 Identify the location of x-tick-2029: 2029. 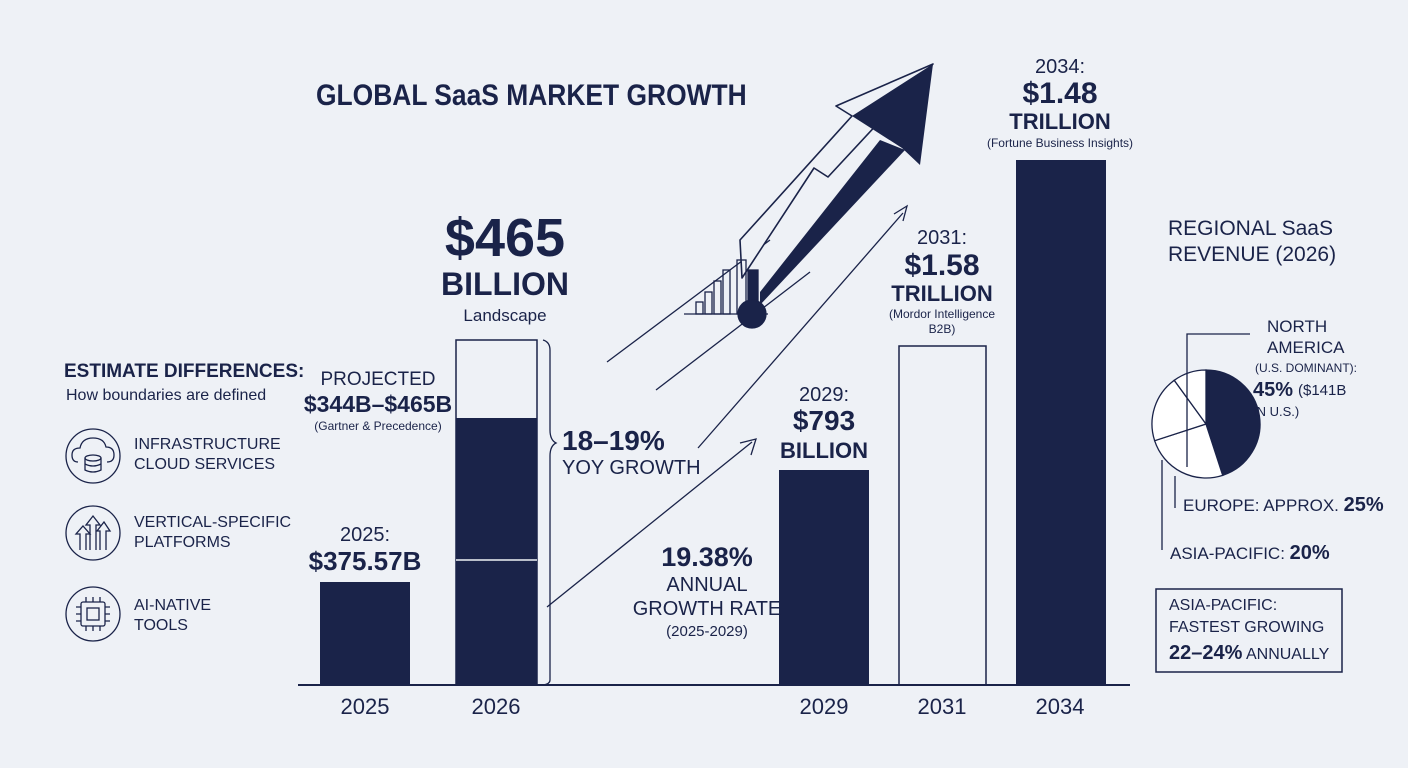
(824, 706).